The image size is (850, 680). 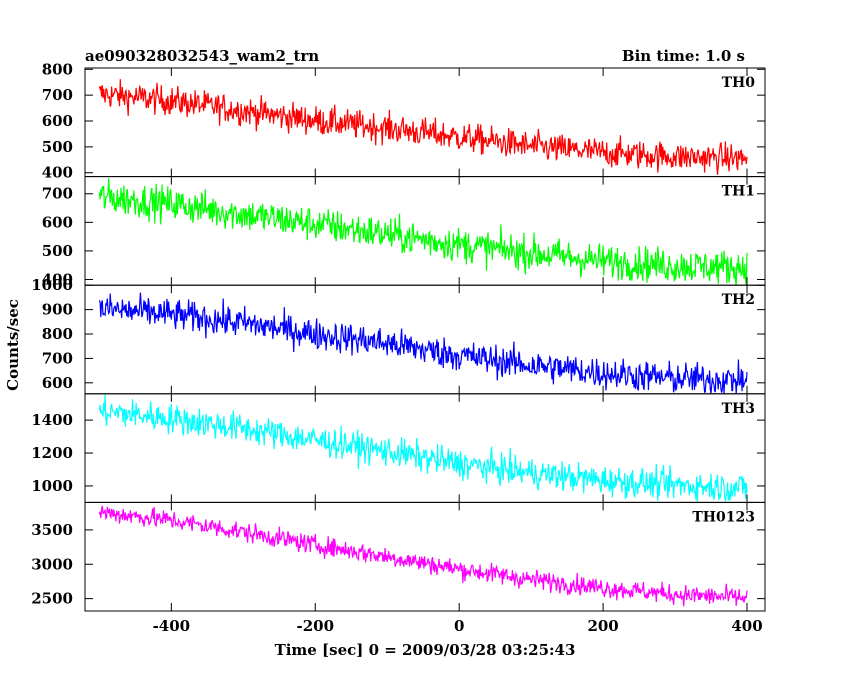 What do you see at coordinates (423, 343) in the screenshot?
I see `series-line-th2` at bounding box center [423, 343].